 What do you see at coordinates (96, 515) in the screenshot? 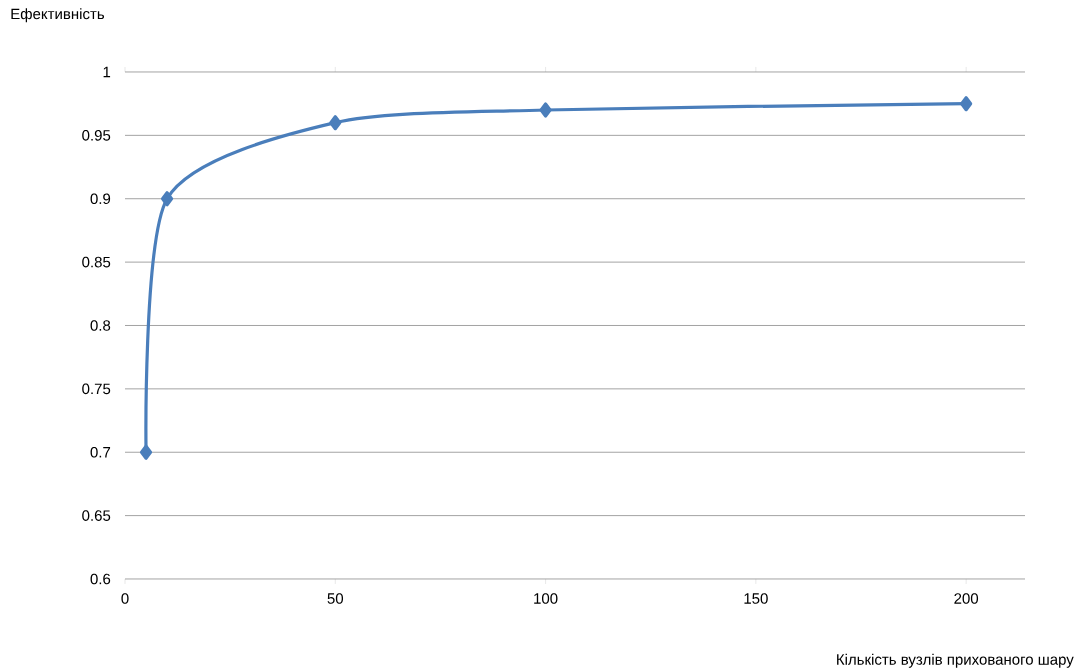
I see `y-tick-label: 0.65` at bounding box center [96, 515].